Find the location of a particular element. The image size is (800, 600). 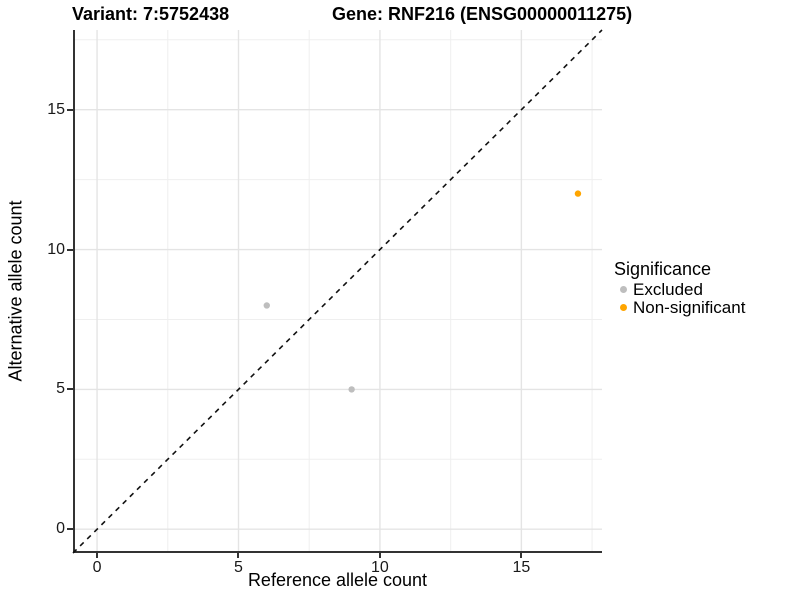

y-tick-label: 5 is located at coordinates (60, 389).